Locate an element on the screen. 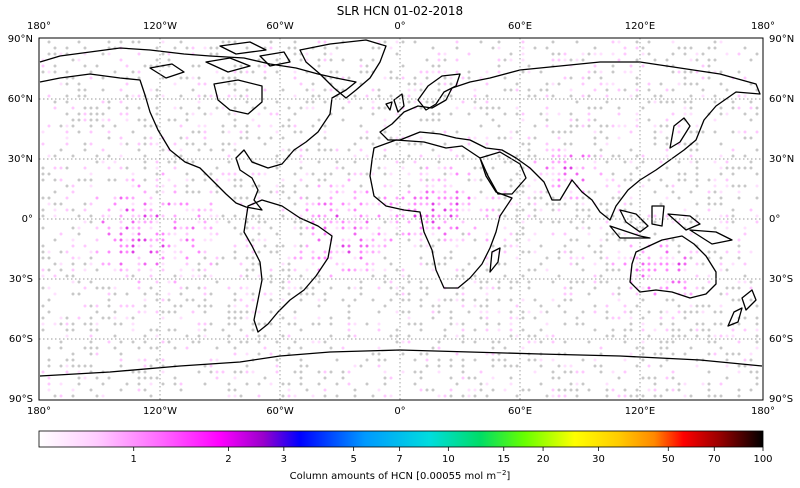  arabian-peninsula is located at coordinates (503, 173).